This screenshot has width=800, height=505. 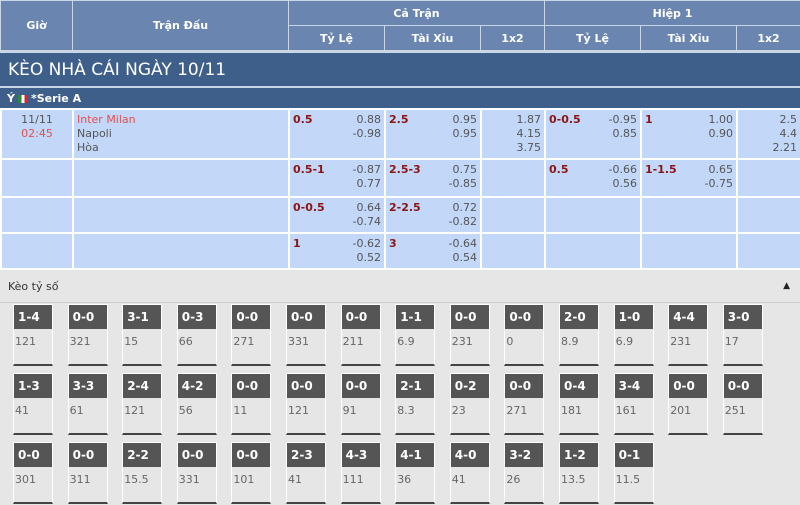 I want to click on half-1x2-cell: 2.5 4.4 2.21, so click(x=768, y=134).